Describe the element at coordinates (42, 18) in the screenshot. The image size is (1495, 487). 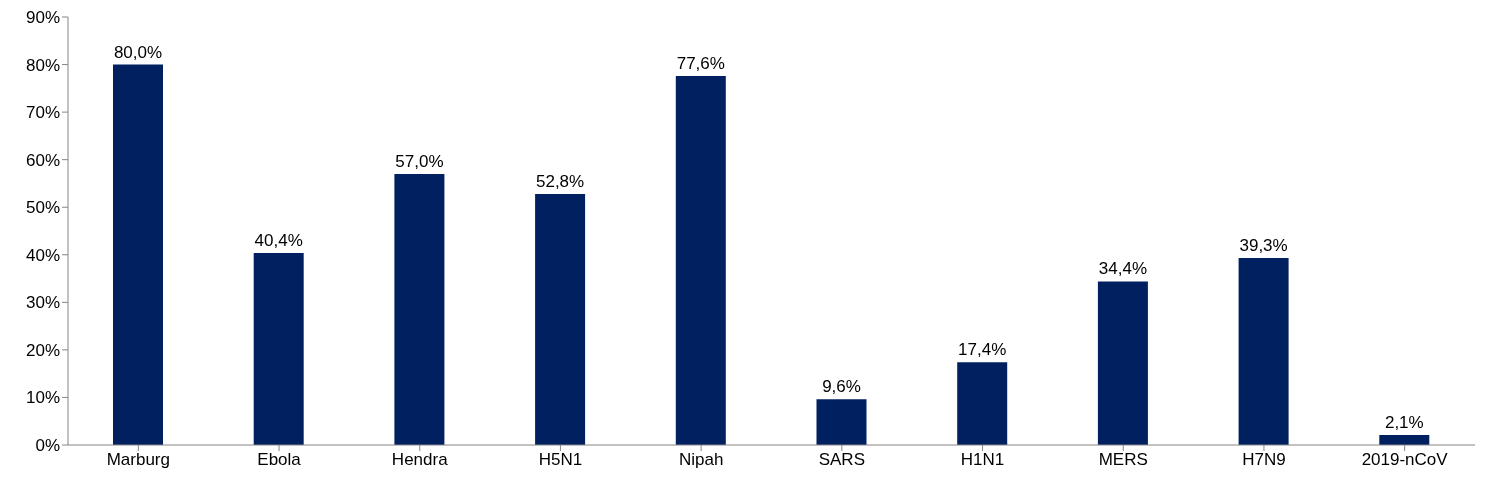
I see `y-tick-label: 90%` at that location.